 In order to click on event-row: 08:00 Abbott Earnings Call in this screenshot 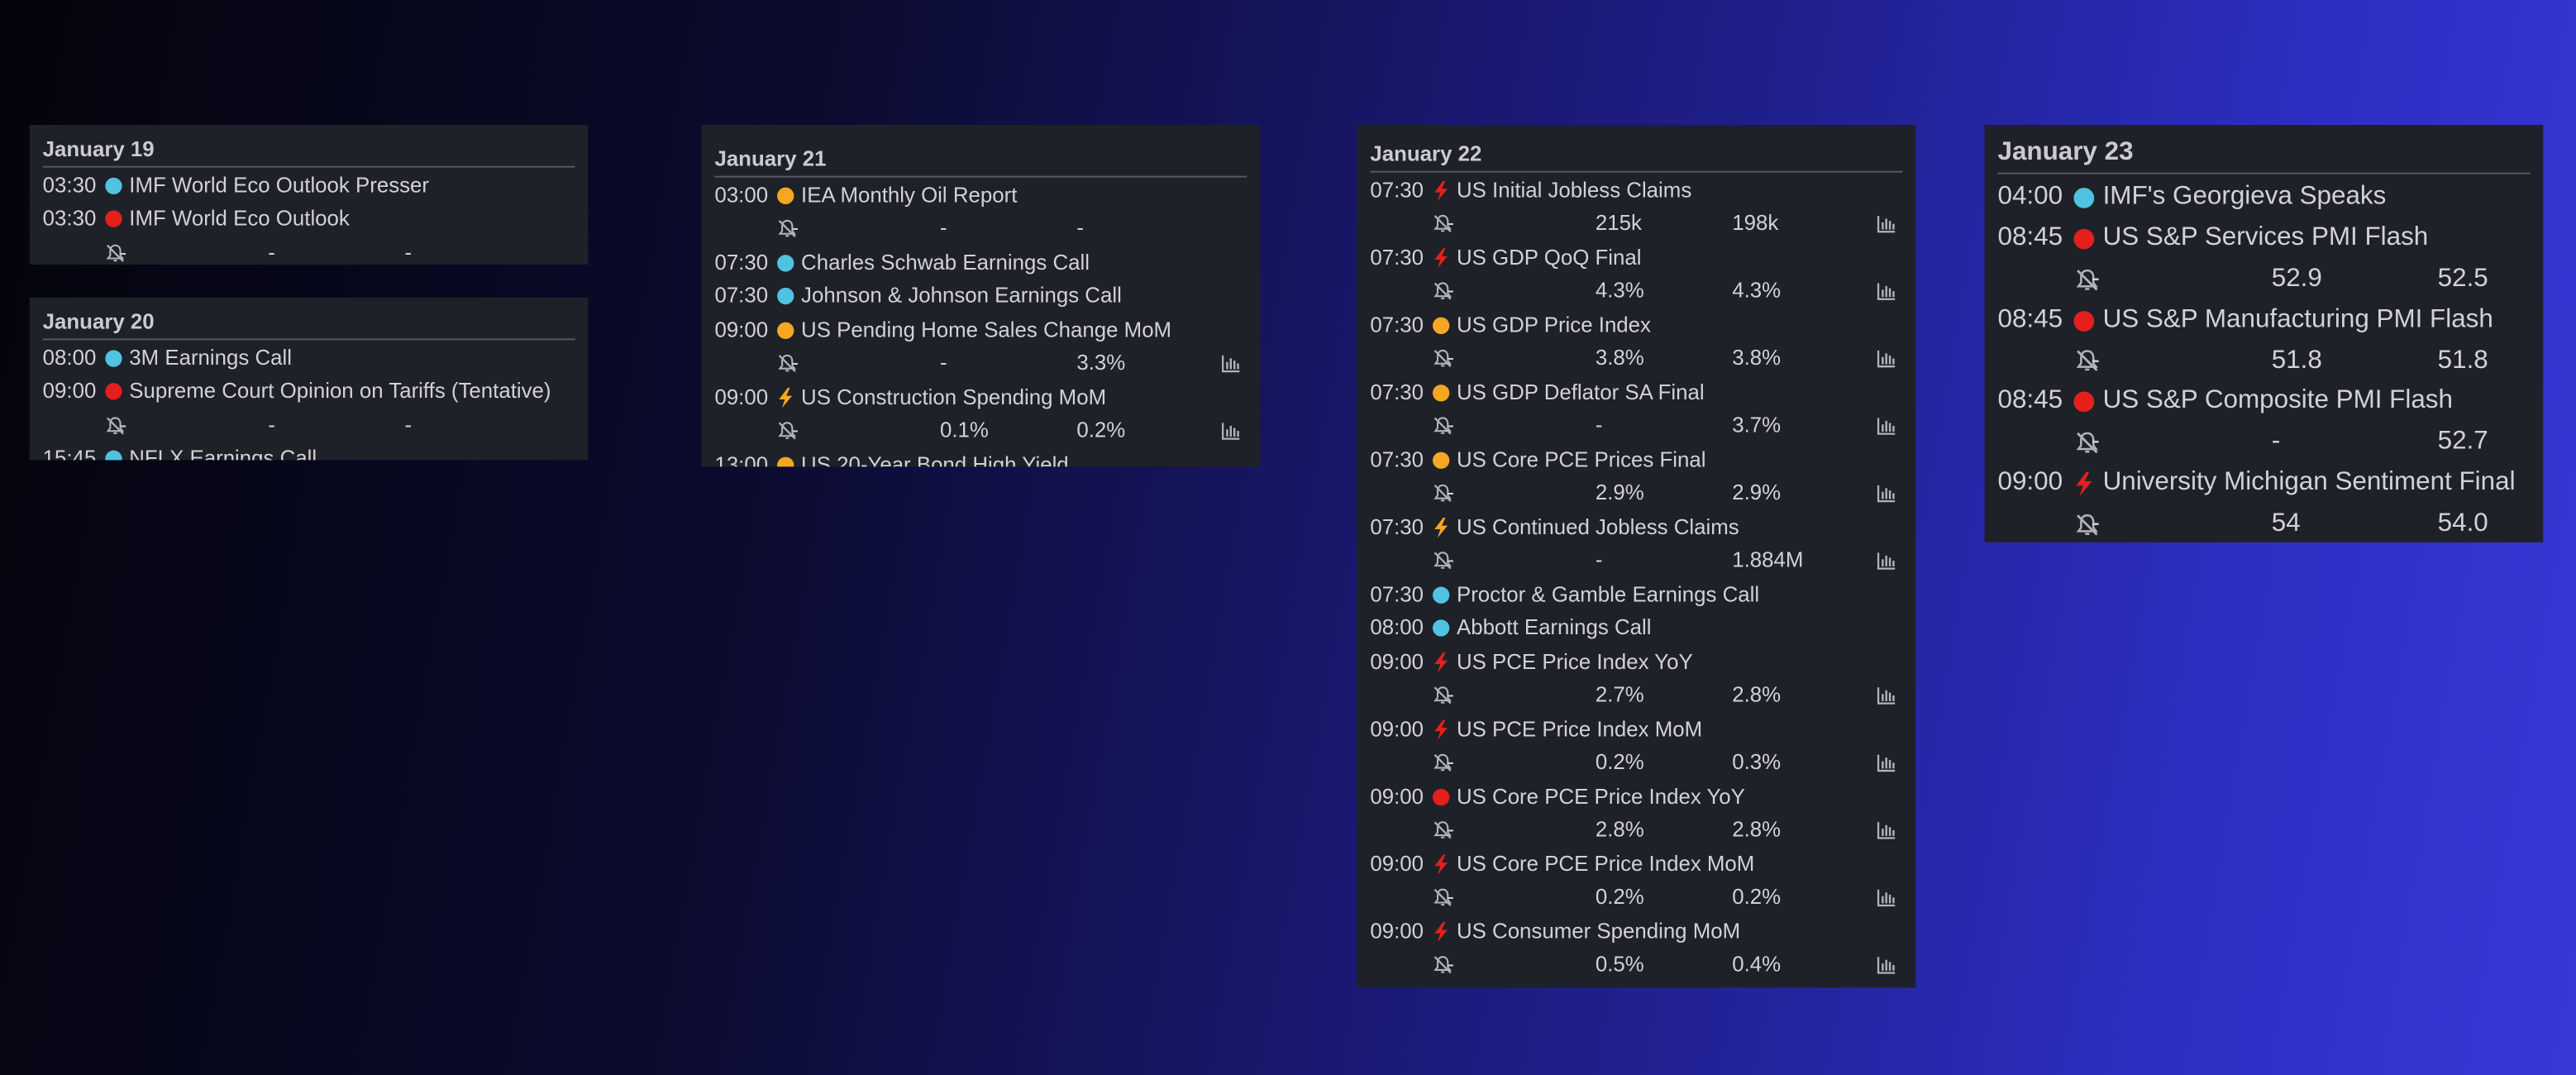, I will do `click(1636, 629)`.